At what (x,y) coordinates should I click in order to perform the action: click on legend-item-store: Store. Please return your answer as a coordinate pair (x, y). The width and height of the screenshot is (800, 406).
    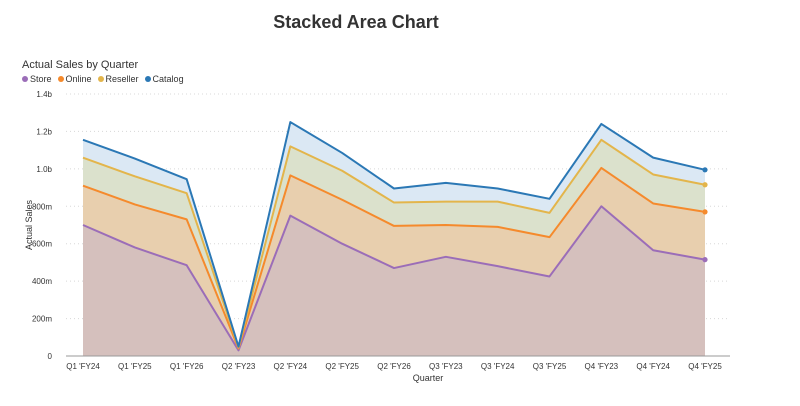
    Looking at the image, I should click on (37, 79).